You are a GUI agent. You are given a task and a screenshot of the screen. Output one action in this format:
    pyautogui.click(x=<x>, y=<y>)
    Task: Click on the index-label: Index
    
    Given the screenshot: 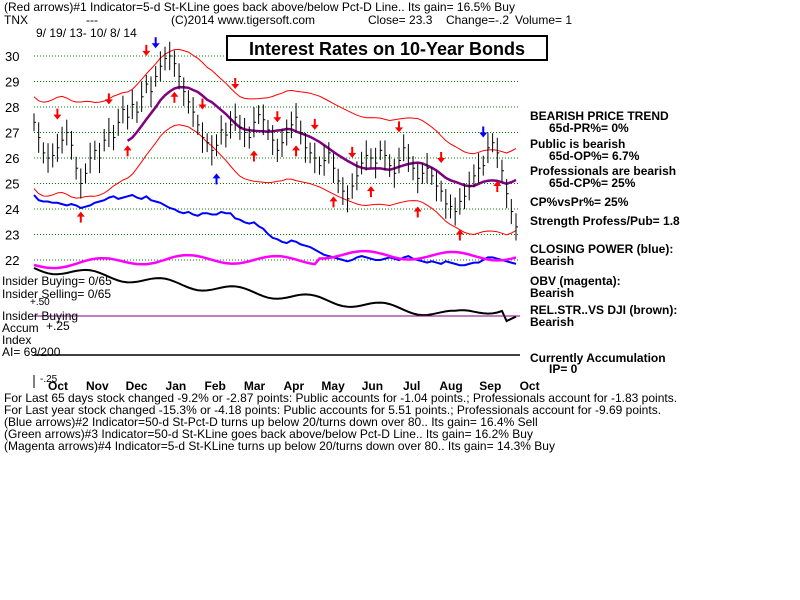 What is the action you would take?
    pyautogui.click(x=17, y=340)
    